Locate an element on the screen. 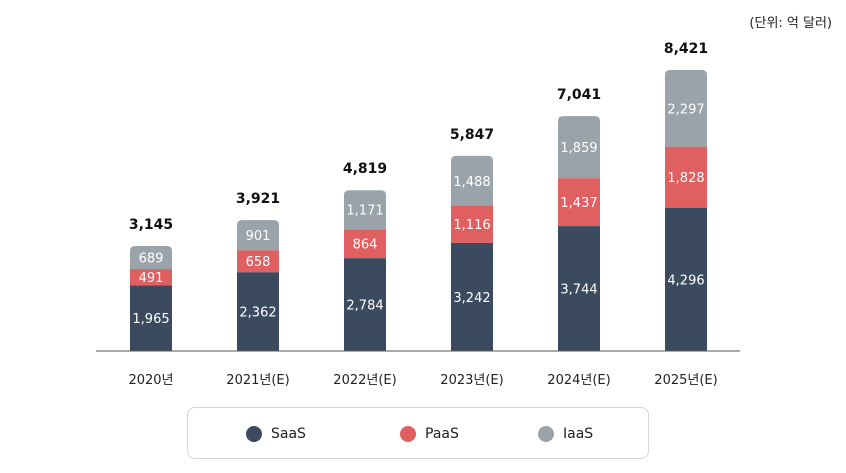 This screenshot has height=473, width=846. bar-label-iaas-0: 689 is located at coordinates (151, 259).